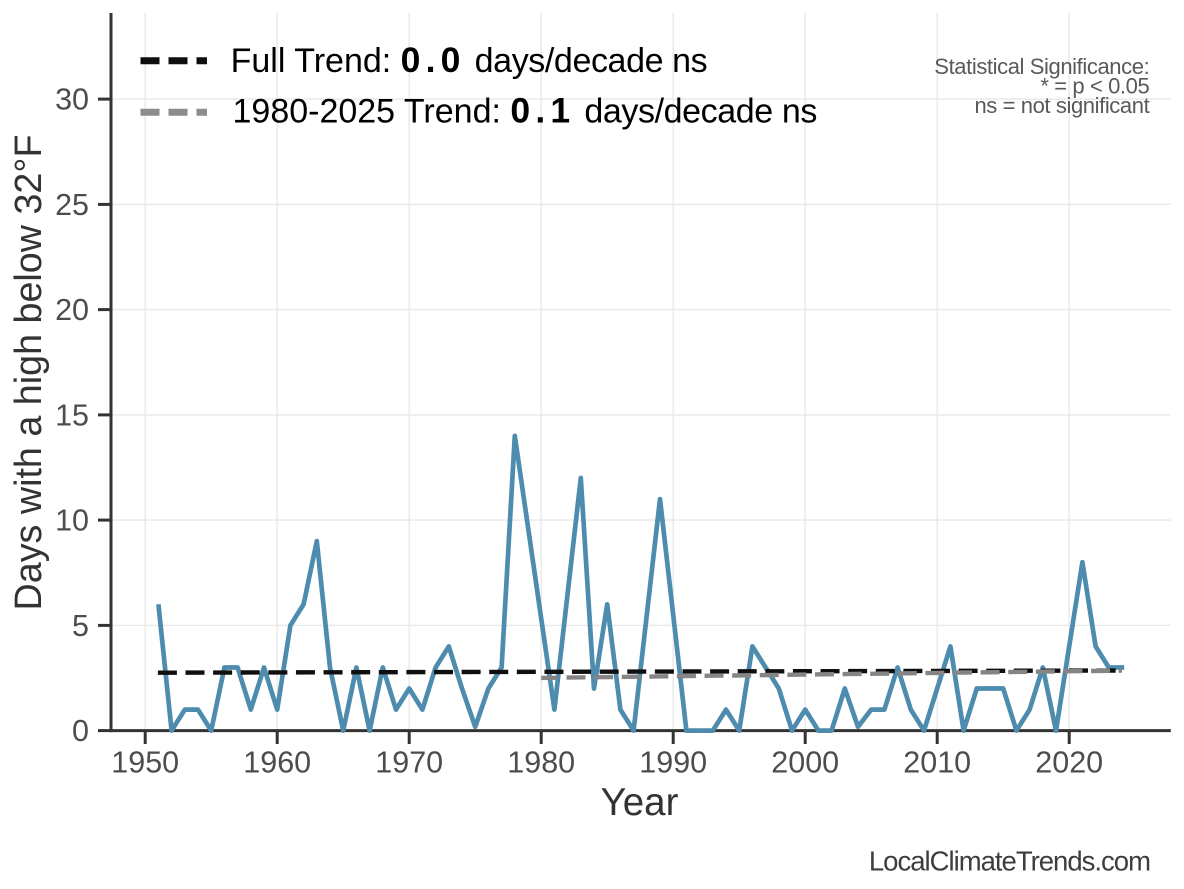 This screenshot has height=889, width=1184. Describe the element at coordinates (1061, 105) in the screenshot. I see `svg-text: ns = not significant` at that location.